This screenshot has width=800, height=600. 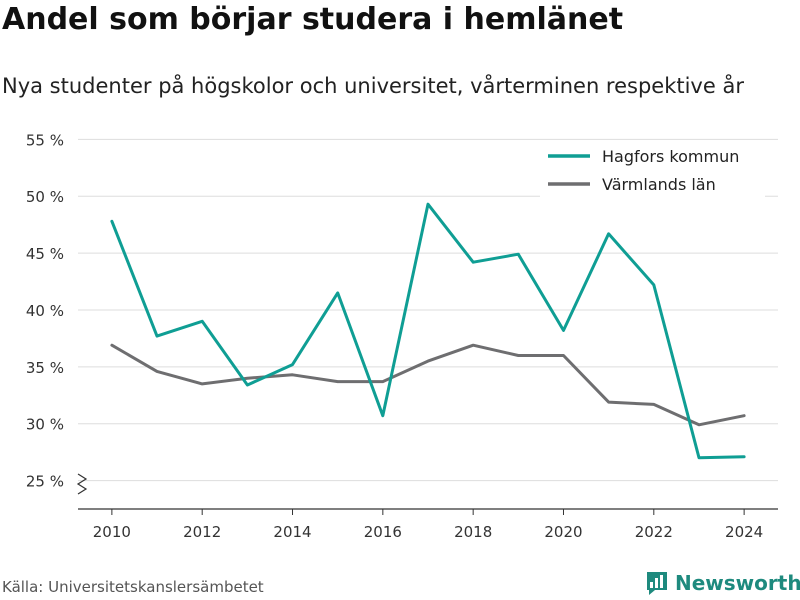 What do you see at coordinates (45, 425) in the screenshot?
I see `y-tick-label: 30 %` at bounding box center [45, 425].